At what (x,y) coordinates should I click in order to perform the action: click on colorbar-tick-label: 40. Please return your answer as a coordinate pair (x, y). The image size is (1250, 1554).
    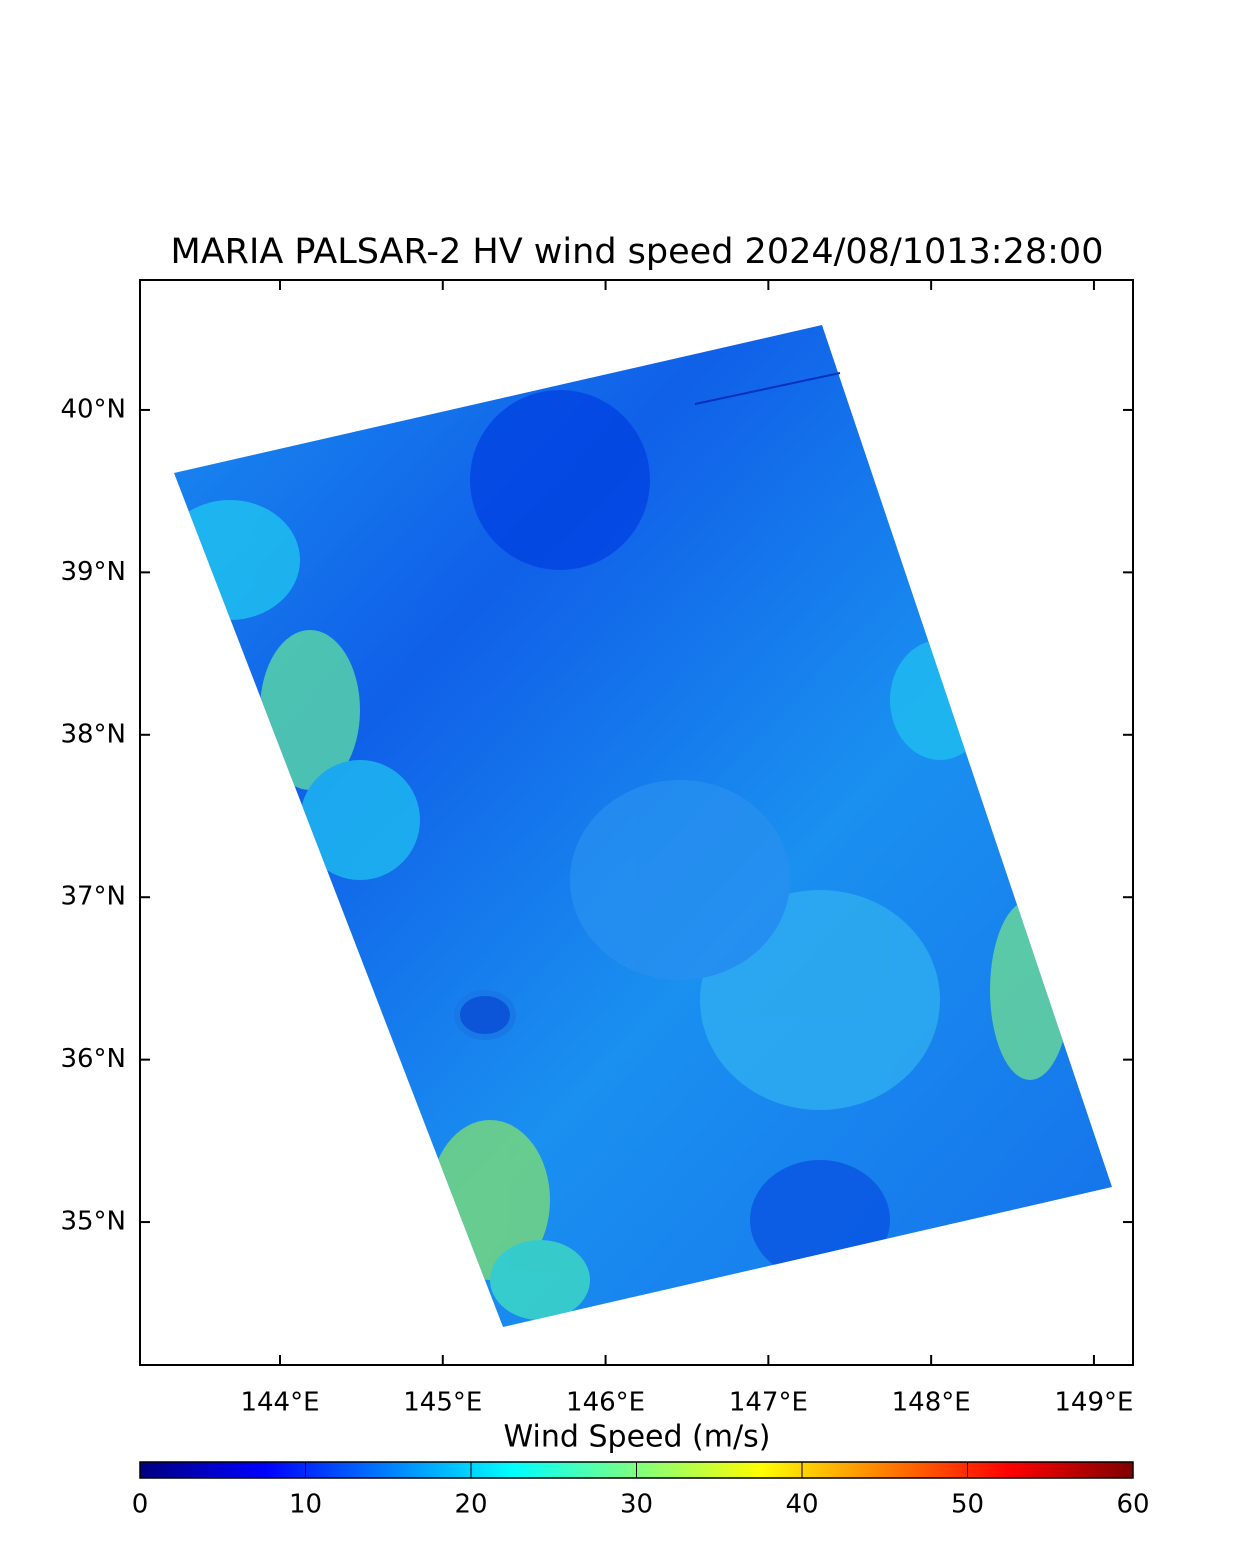
    Looking at the image, I should click on (801, 1505).